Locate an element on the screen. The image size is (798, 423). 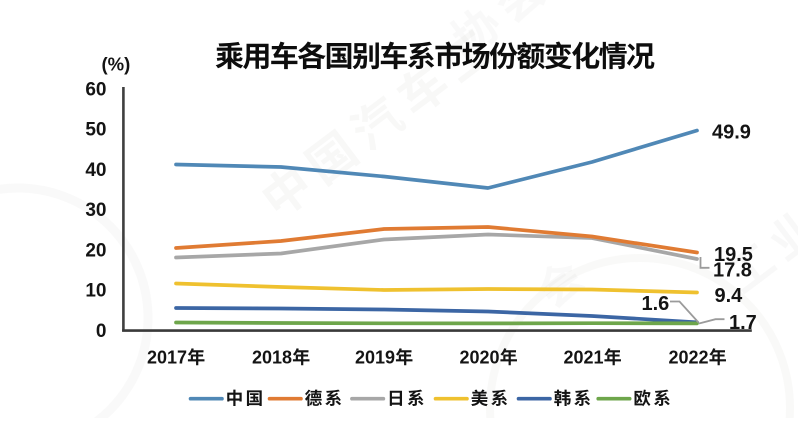
svg-text: 20 is located at coordinates (95, 251).